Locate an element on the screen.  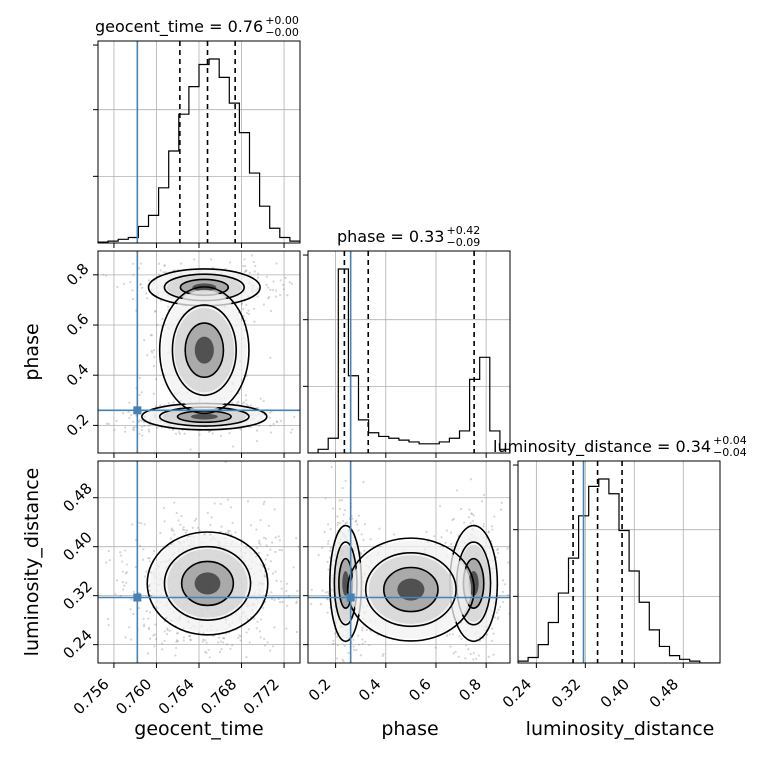
panel-frame is located at coordinates (409, 562).